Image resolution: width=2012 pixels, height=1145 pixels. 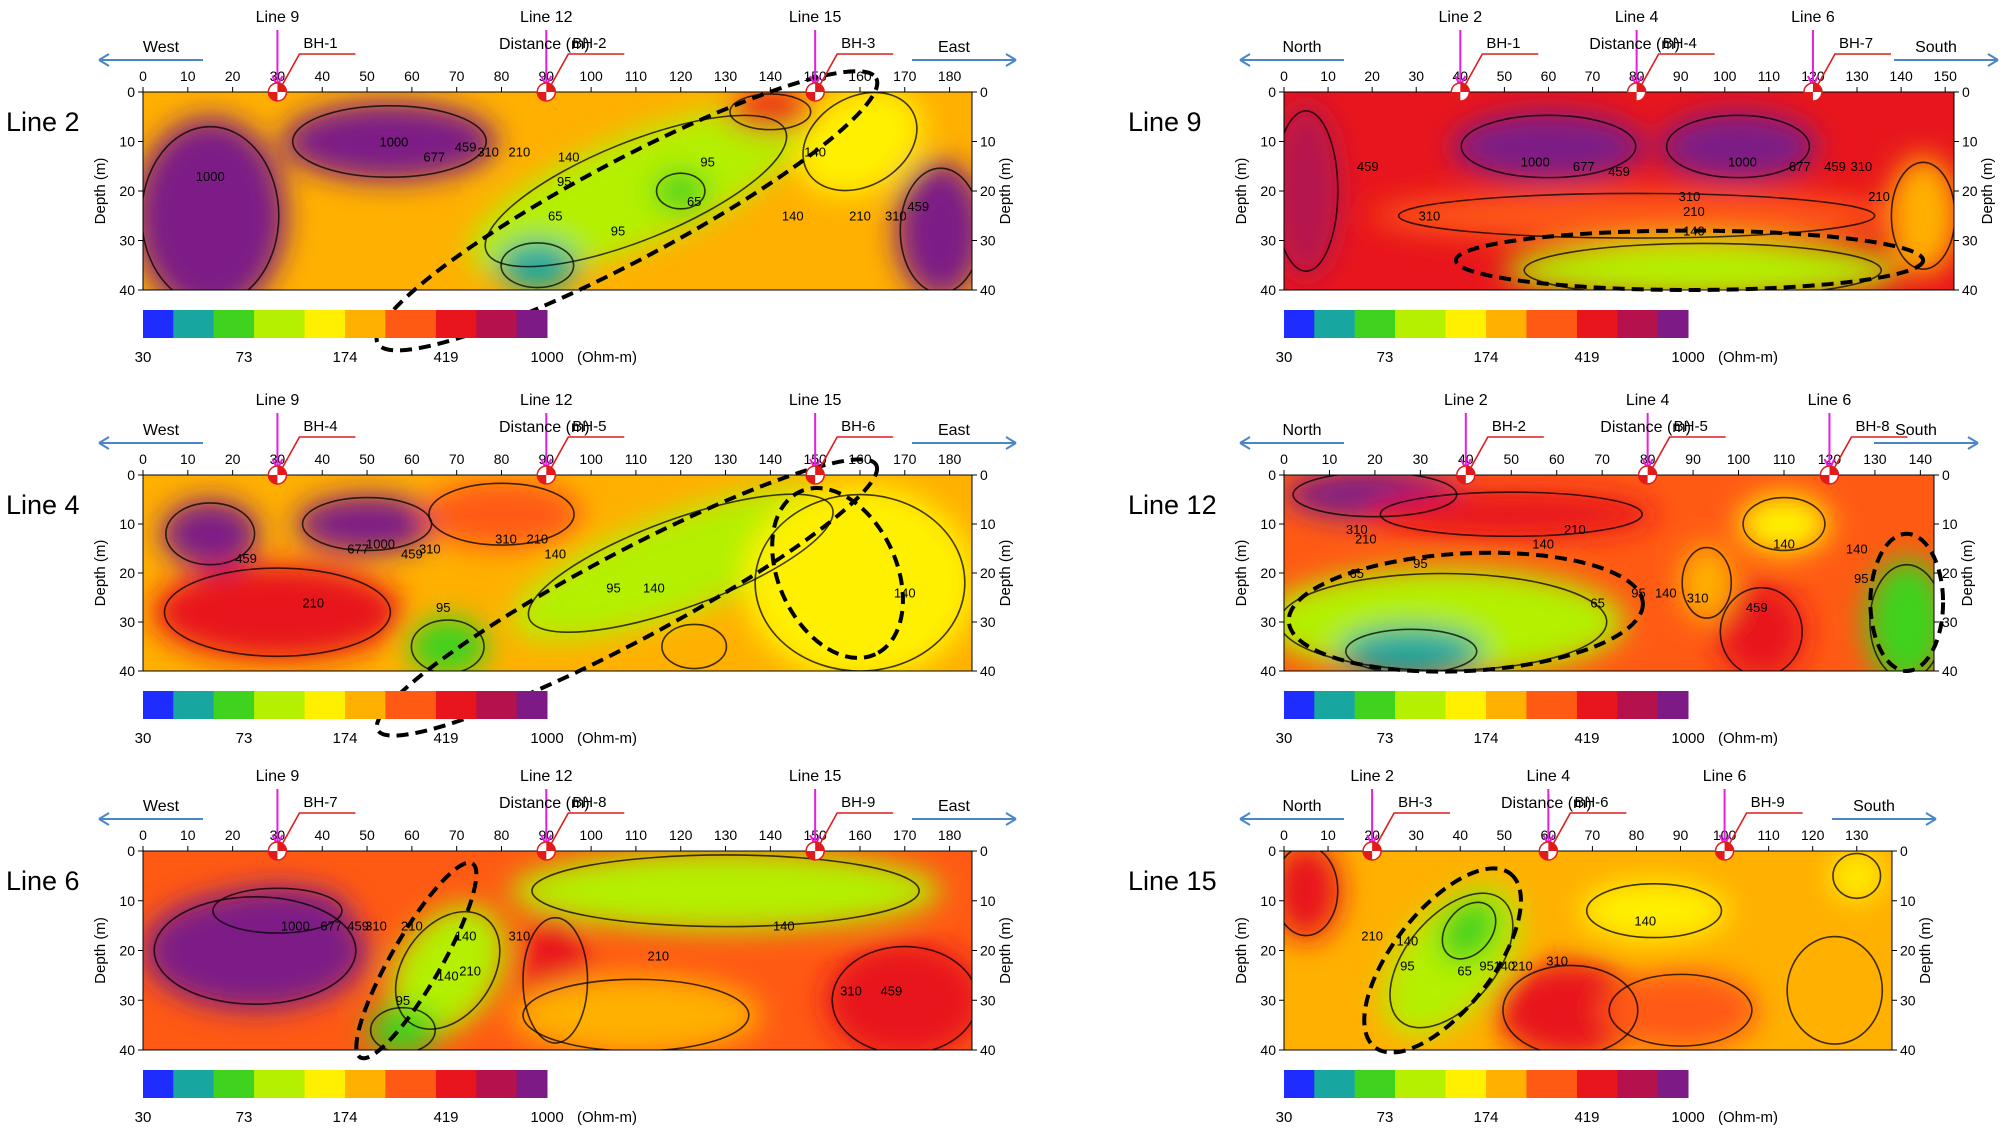 I want to click on x-tick-label: 180, so click(x=950, y=76).